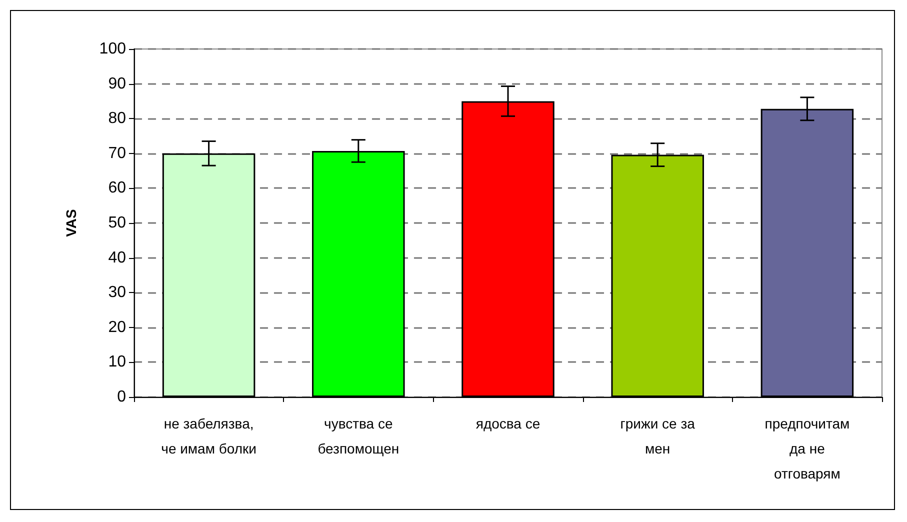 The height and width of the screenshot is (522, 907). What do you see at coordinates (117, 153) in the screenshot?
I see `y-tick-label: 70` at bounding box center [117, 153].